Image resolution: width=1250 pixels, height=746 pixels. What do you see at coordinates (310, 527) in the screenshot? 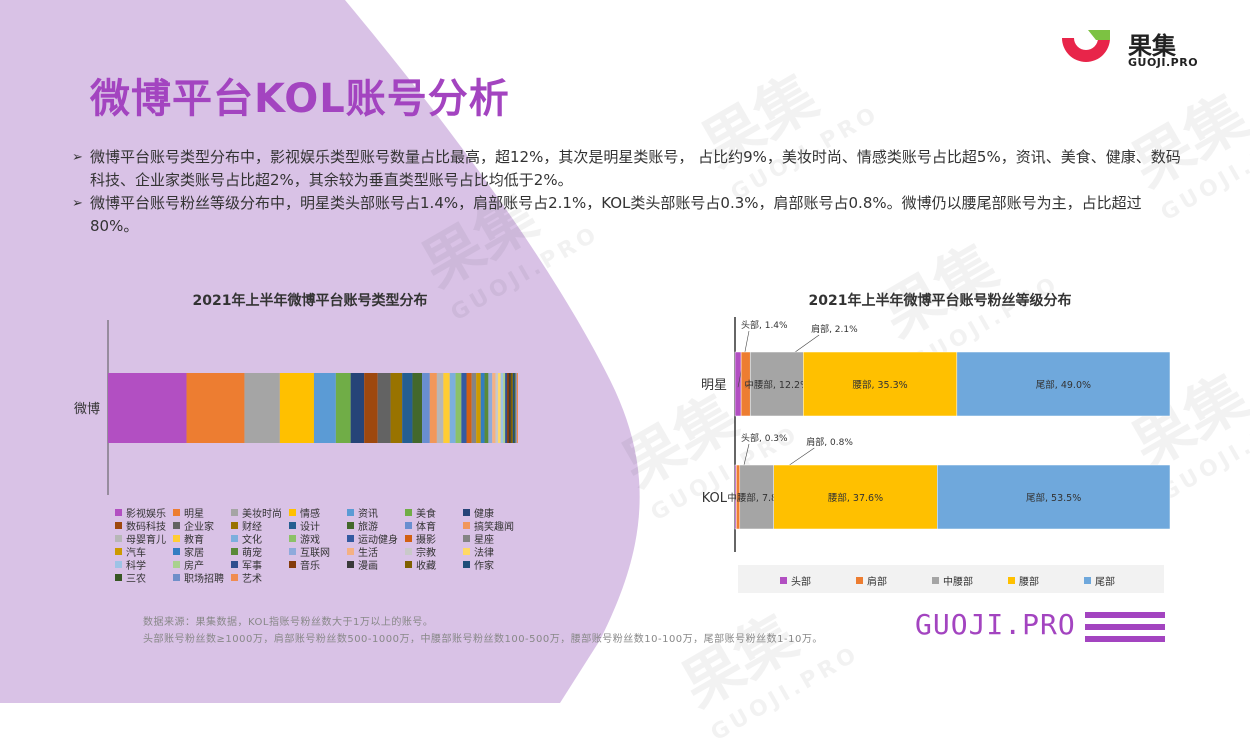
I see `legend-label: 设计` at bounding box center [310, 527].